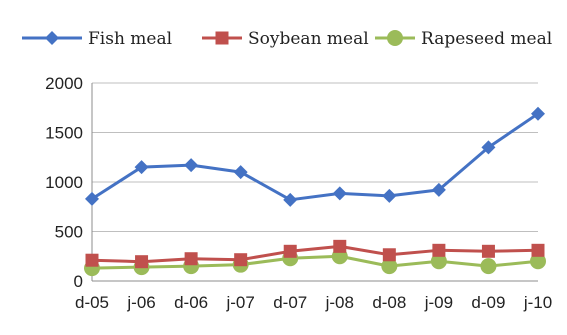 The height and width of the screenshot is (335, 567). Describe the element at coordinates (389, 302) in the screenshot. I see `x-tick-label: d-08` at that location.